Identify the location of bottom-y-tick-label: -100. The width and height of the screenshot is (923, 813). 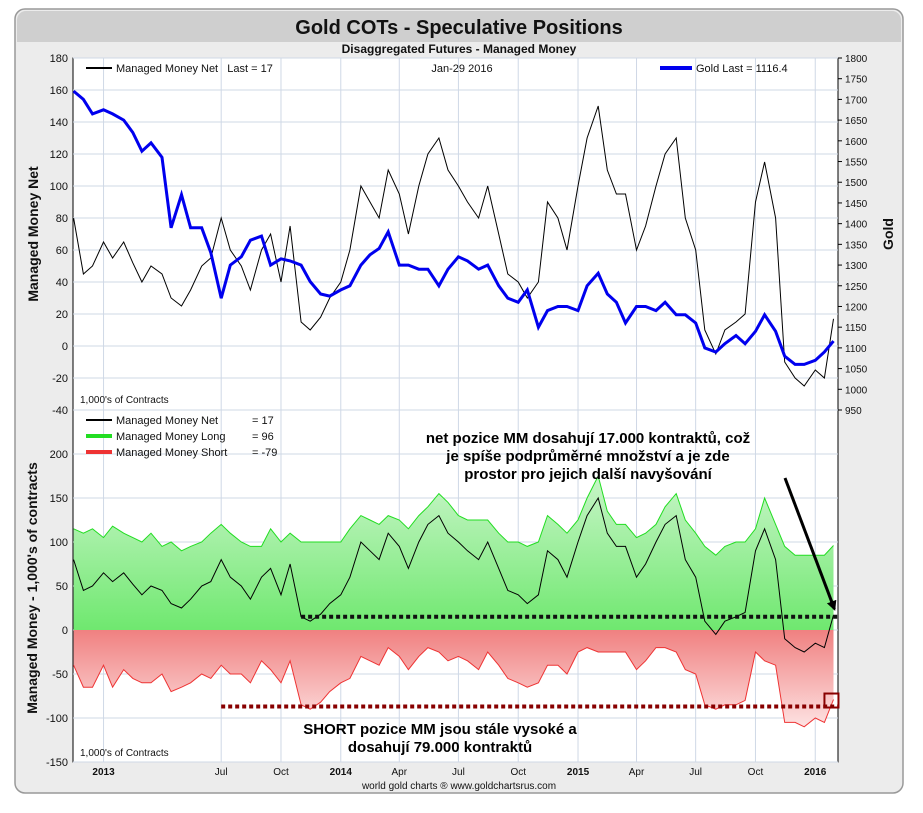
(57, 719).